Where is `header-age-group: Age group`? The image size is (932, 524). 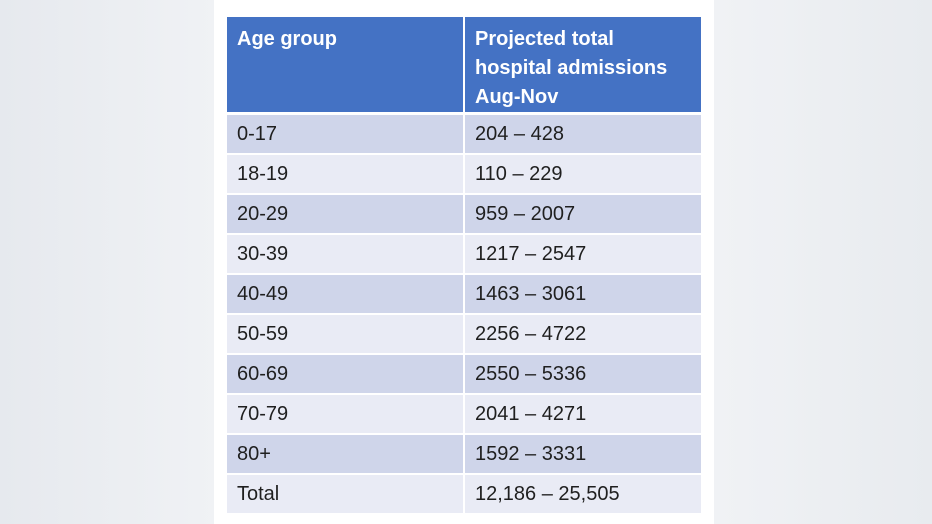
header-age-group: Age group is located at coordinates (346, 66).